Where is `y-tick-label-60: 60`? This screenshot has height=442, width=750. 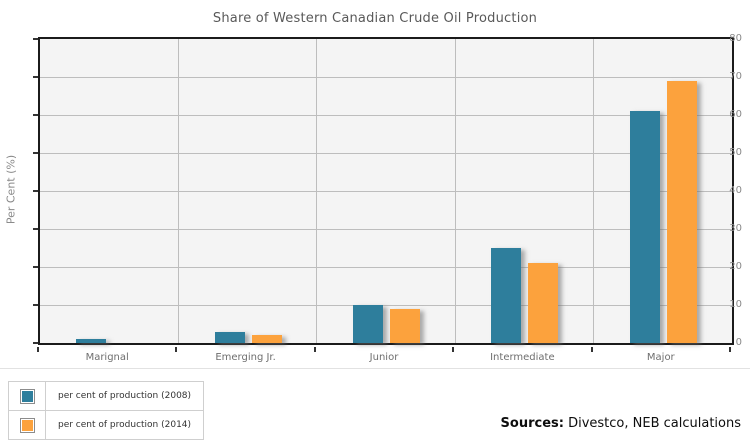
y-tick-label-60: 60 is located at coordinates (735, 114).